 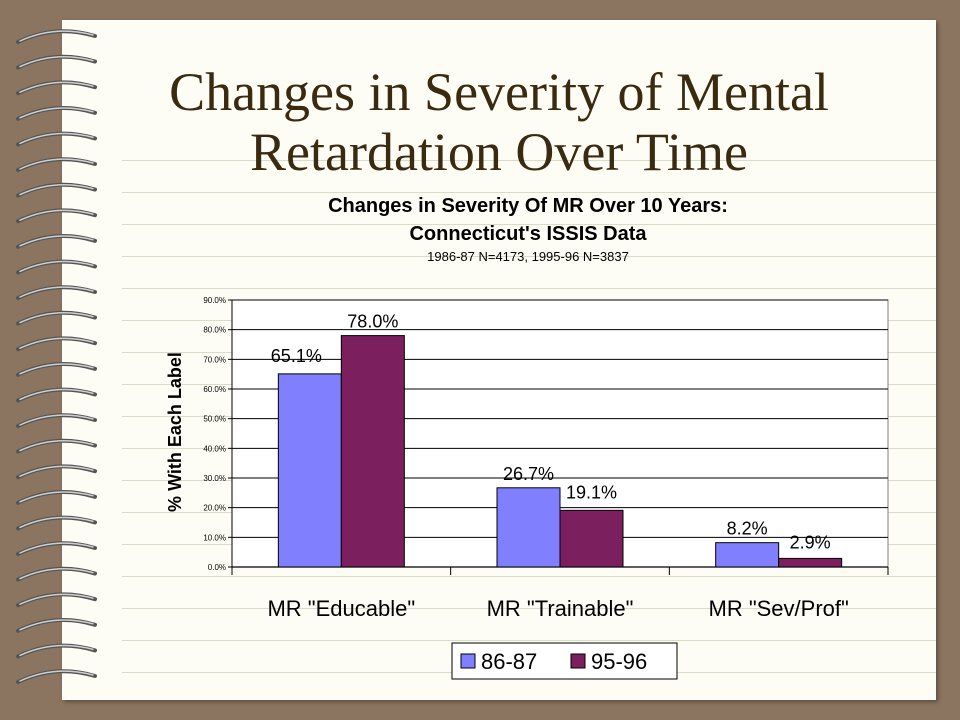 I want to click on legend: 86-87 95-96, so click(x=564, y=661).